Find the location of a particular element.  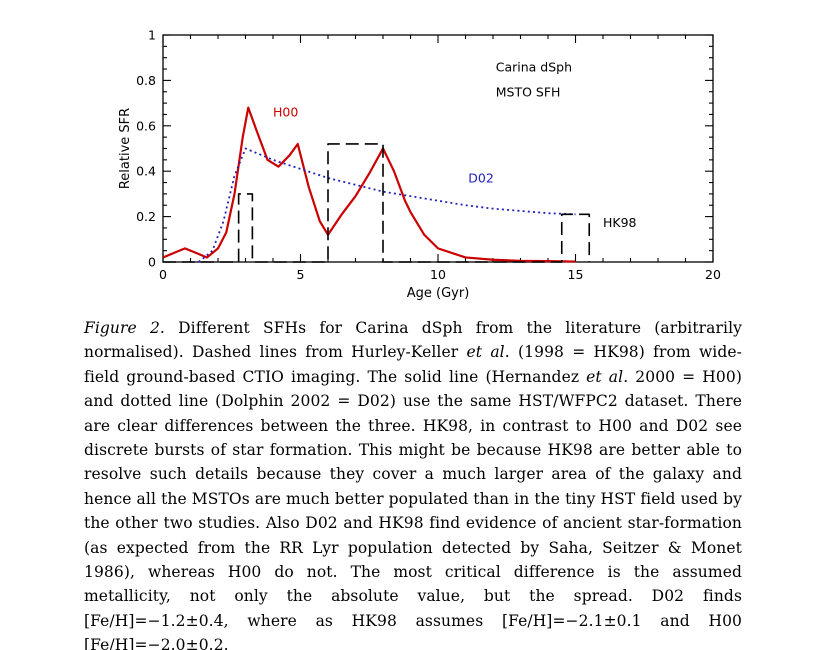

y-tick-label: 0.6 is located at coordinates (146, 125).